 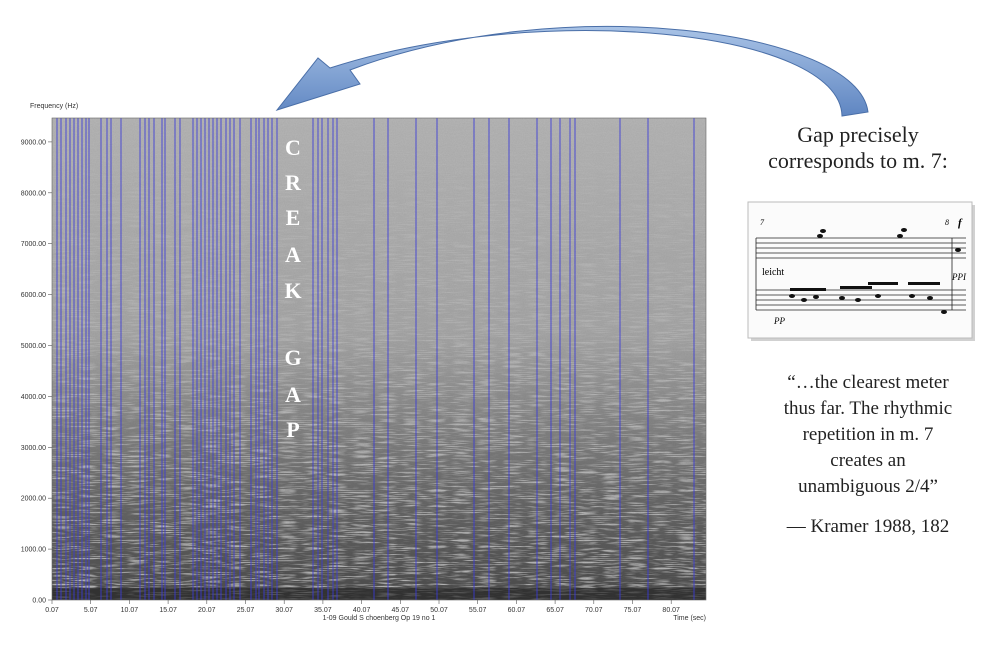 I want to click on caption-line: Gap precisely, so click(x=858, y=134).